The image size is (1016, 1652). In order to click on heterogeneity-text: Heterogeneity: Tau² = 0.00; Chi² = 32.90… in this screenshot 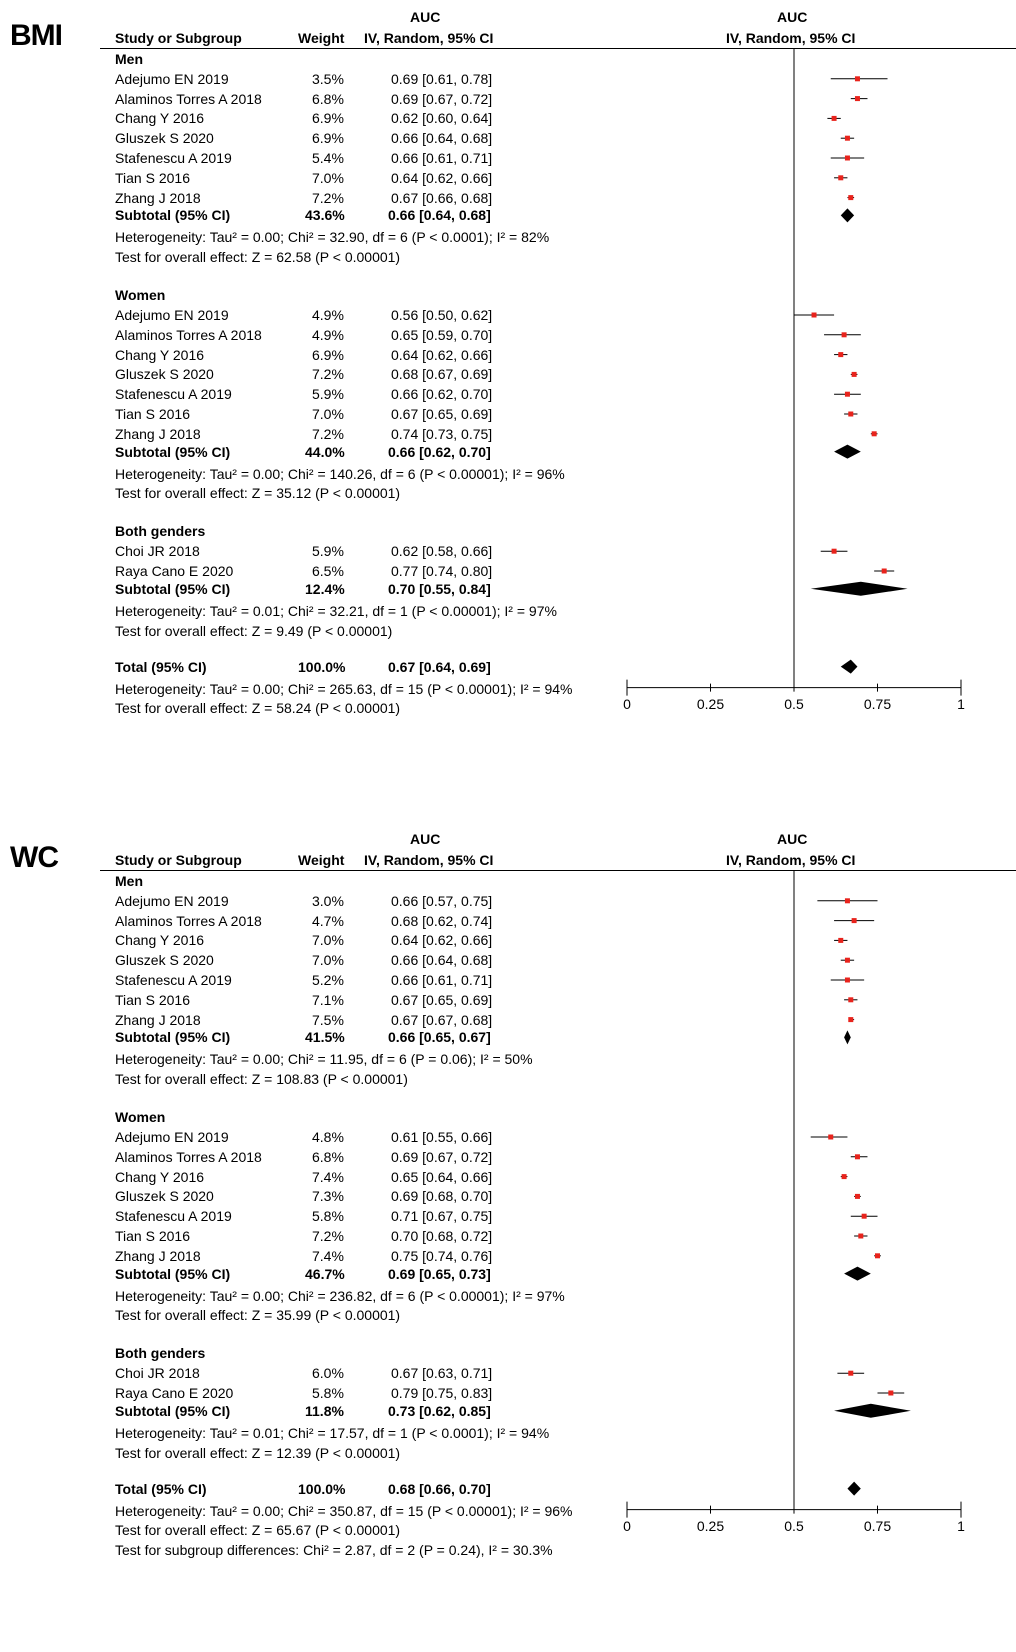, I will do `click(332, 237)`.